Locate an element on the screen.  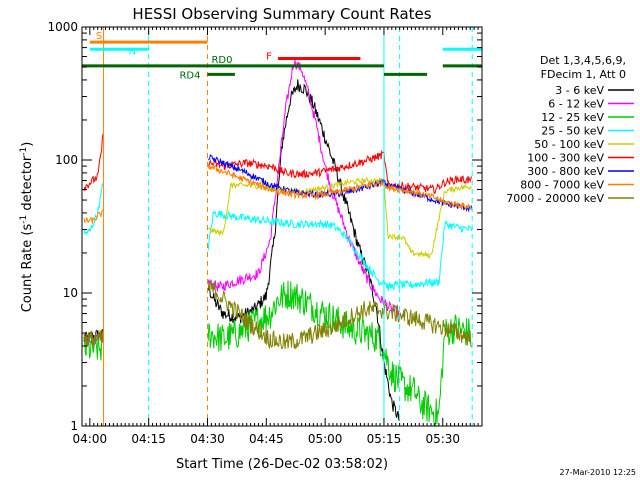
y-axis-label: Count Rate (s-1 detector-1) is located at coordinates (27, 227).